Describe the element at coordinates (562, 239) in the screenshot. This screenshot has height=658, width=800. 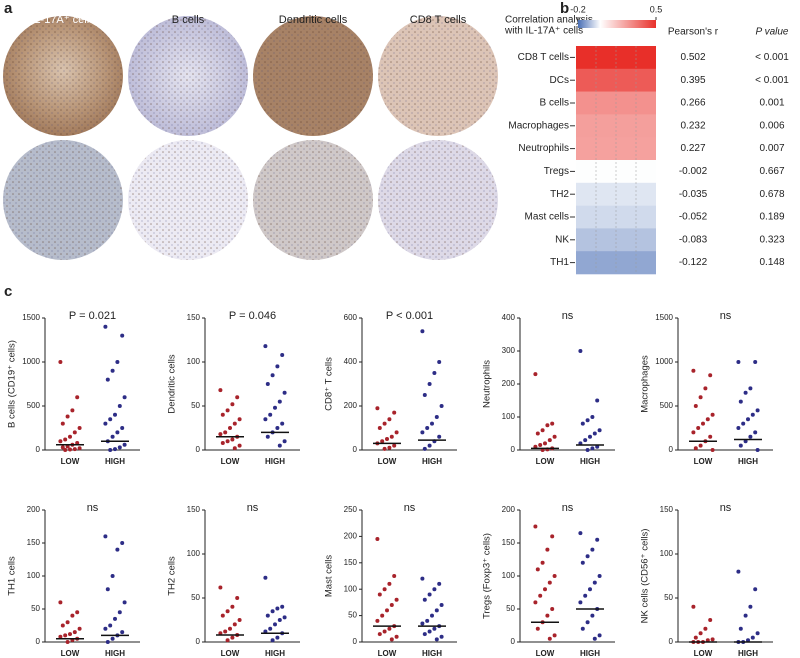
I see `row-label: NK` at that location.